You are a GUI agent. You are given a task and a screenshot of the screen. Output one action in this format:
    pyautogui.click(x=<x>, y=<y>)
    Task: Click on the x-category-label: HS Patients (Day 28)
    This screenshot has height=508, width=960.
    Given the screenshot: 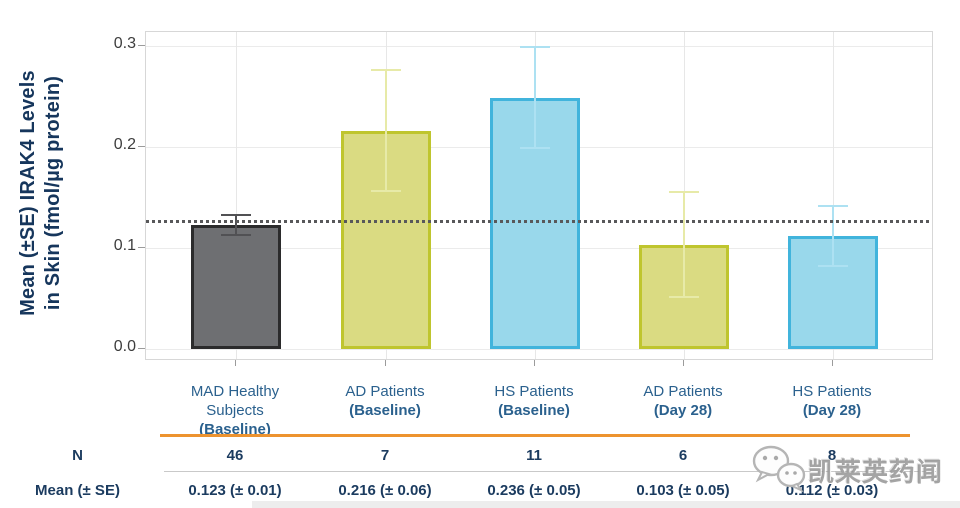 What is the action you would take?
    pyautogui.click(x=832, y=401)
    